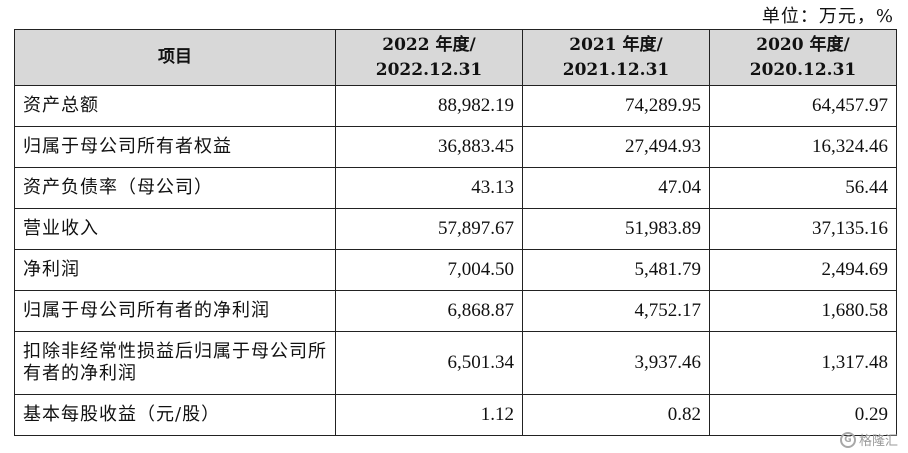  Describe the element at coordinates (175, 311) in the screenshot. I see `row-label-parent-net-profit: 归属于母公司所有者的净利润` at that location.